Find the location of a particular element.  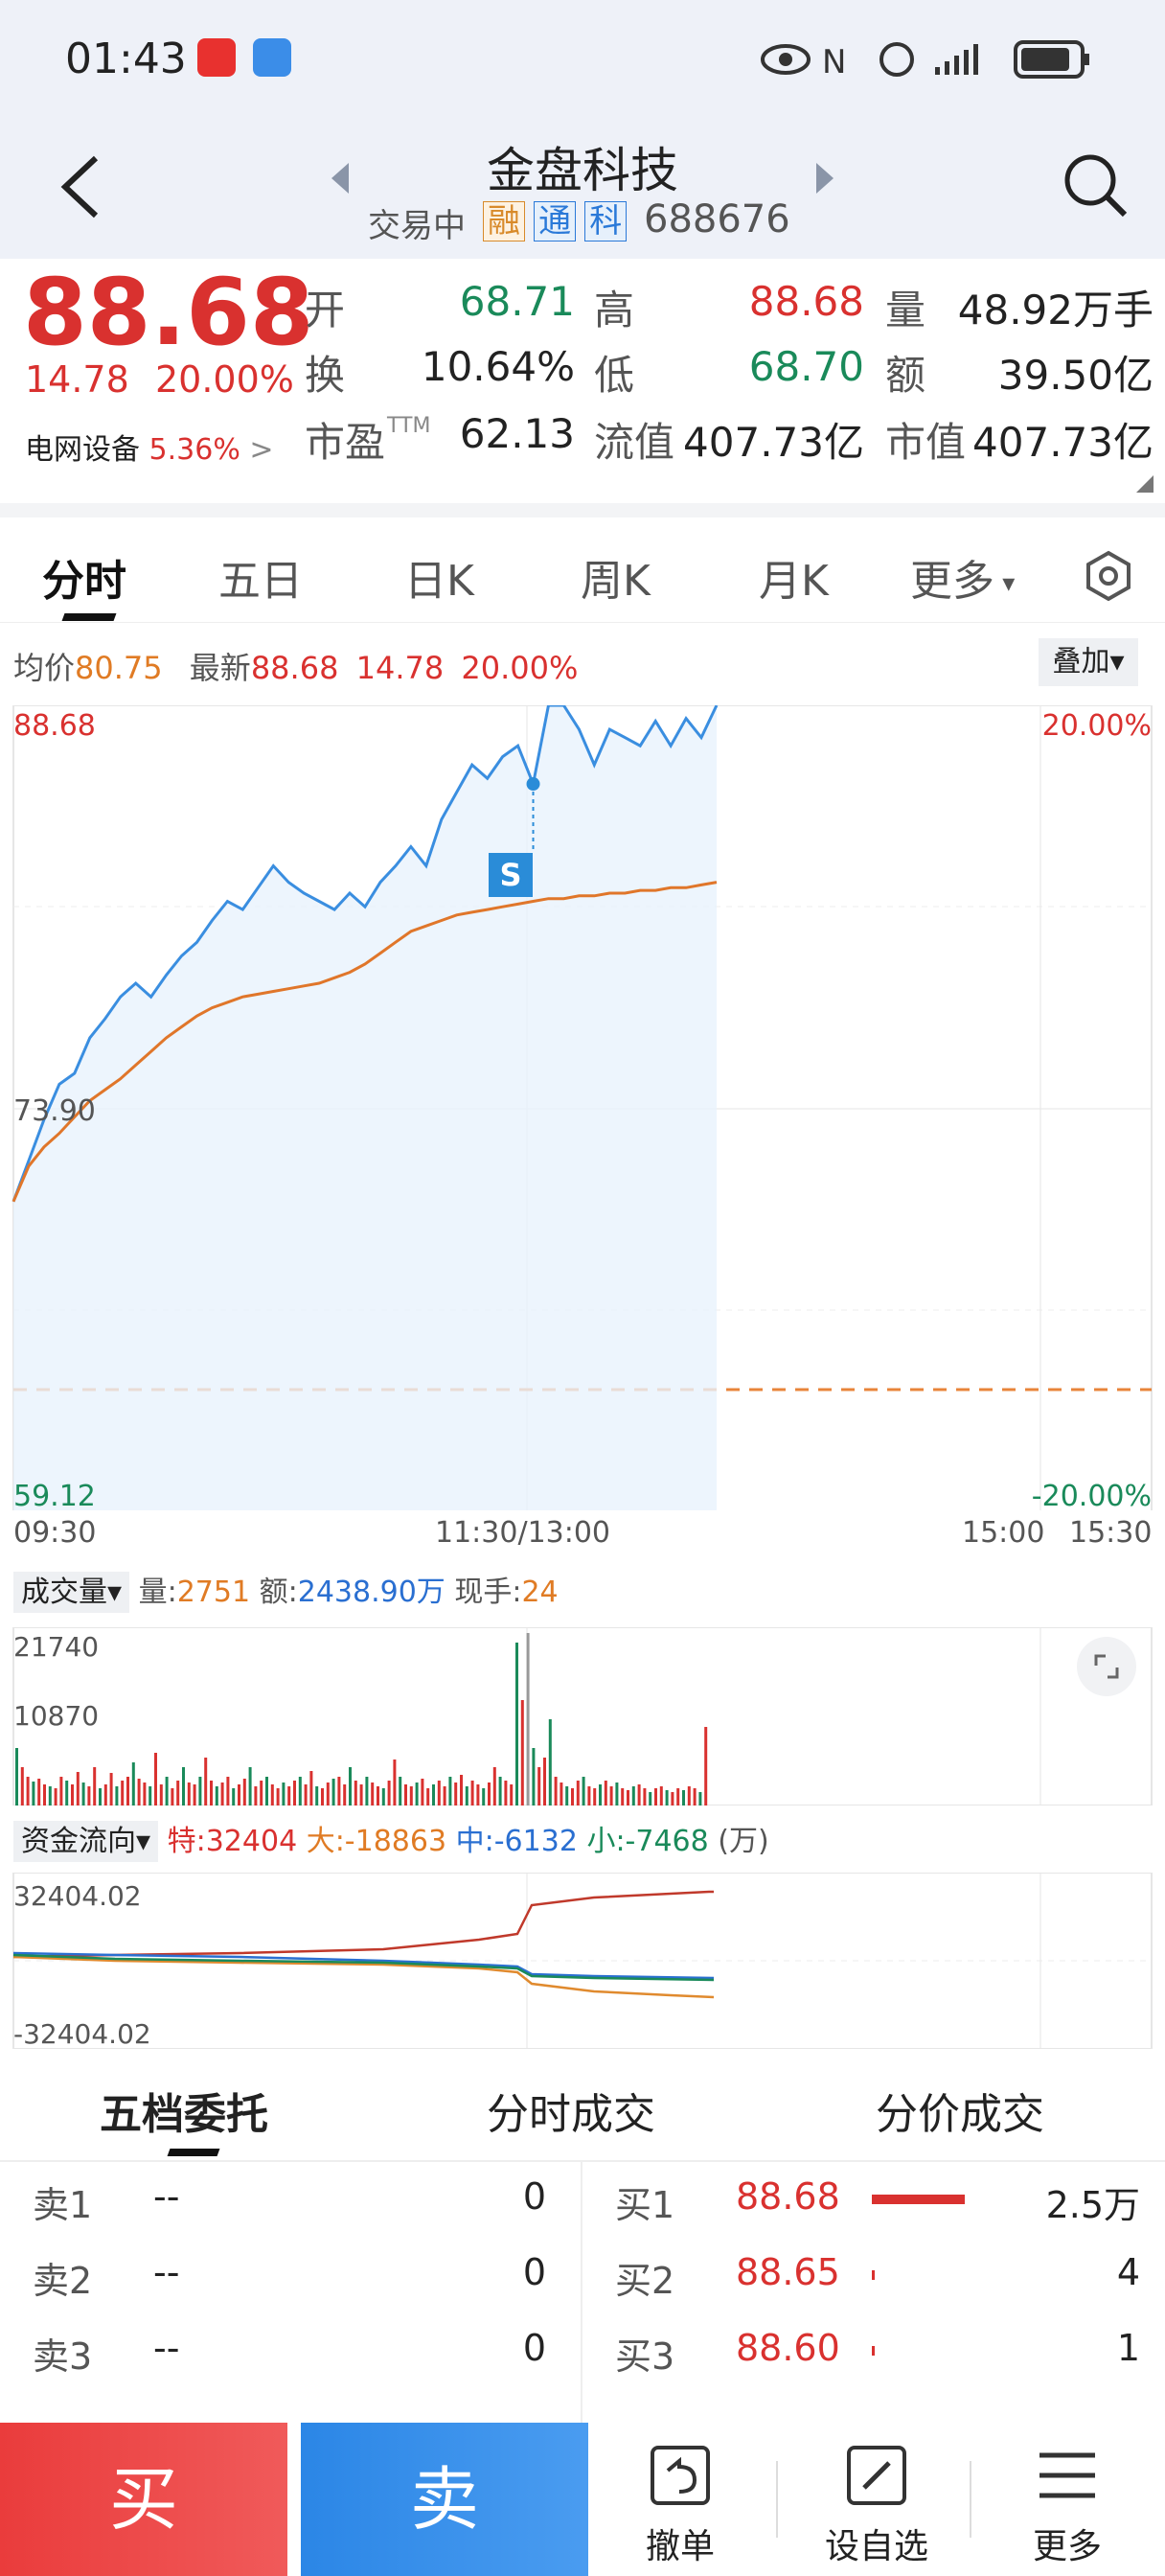

next-stock-icon is located at coordinates (824, 178).